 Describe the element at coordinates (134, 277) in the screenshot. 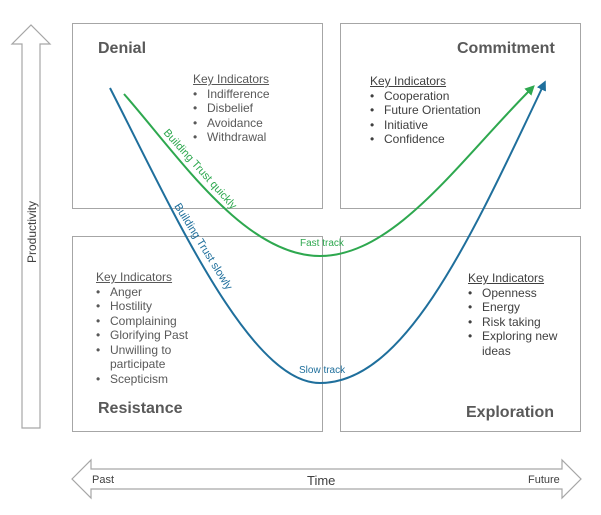

I see `resistance-indicators-heading: Key Indicators` at that location.